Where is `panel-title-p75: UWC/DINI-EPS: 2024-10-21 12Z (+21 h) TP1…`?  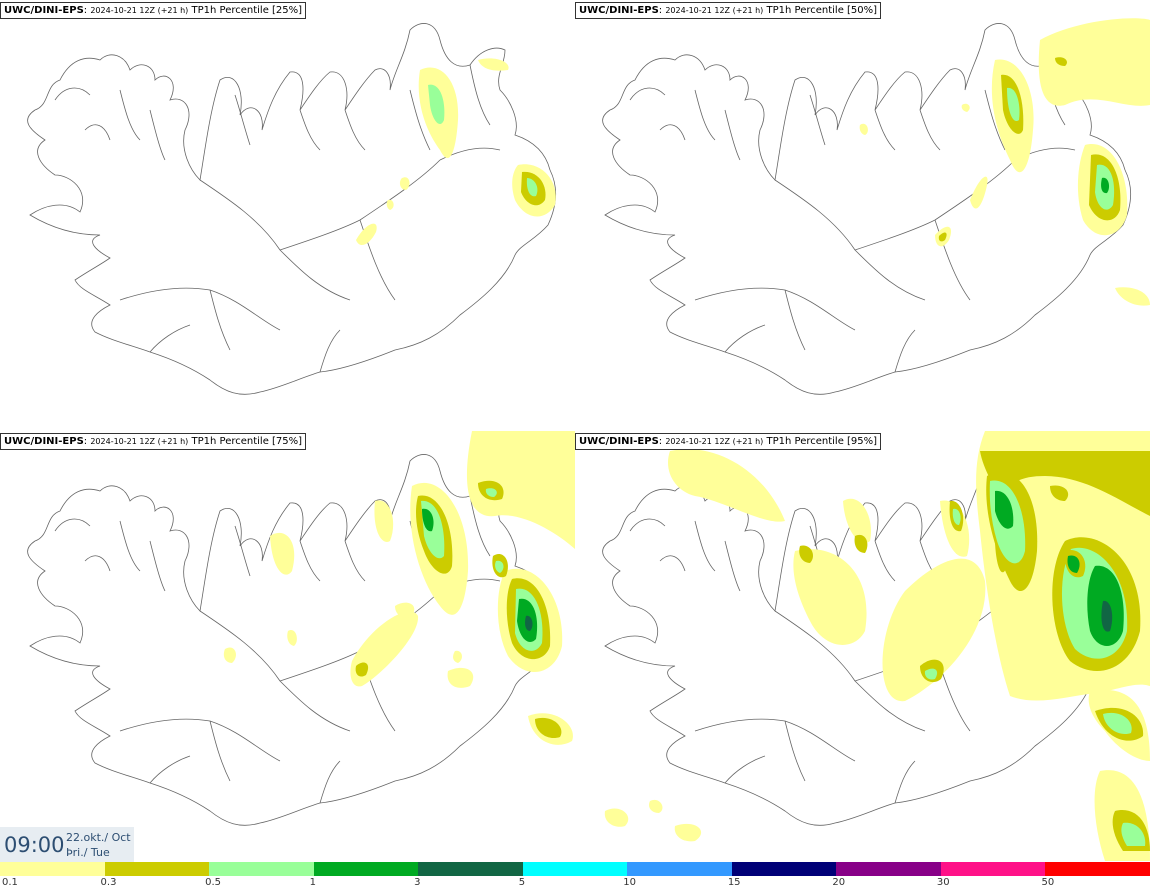
panel-title-p75: UWC/DINI-EPS: 2024-10-21 12Z (+21 h) TP1… is located at coordinates (153, 441).